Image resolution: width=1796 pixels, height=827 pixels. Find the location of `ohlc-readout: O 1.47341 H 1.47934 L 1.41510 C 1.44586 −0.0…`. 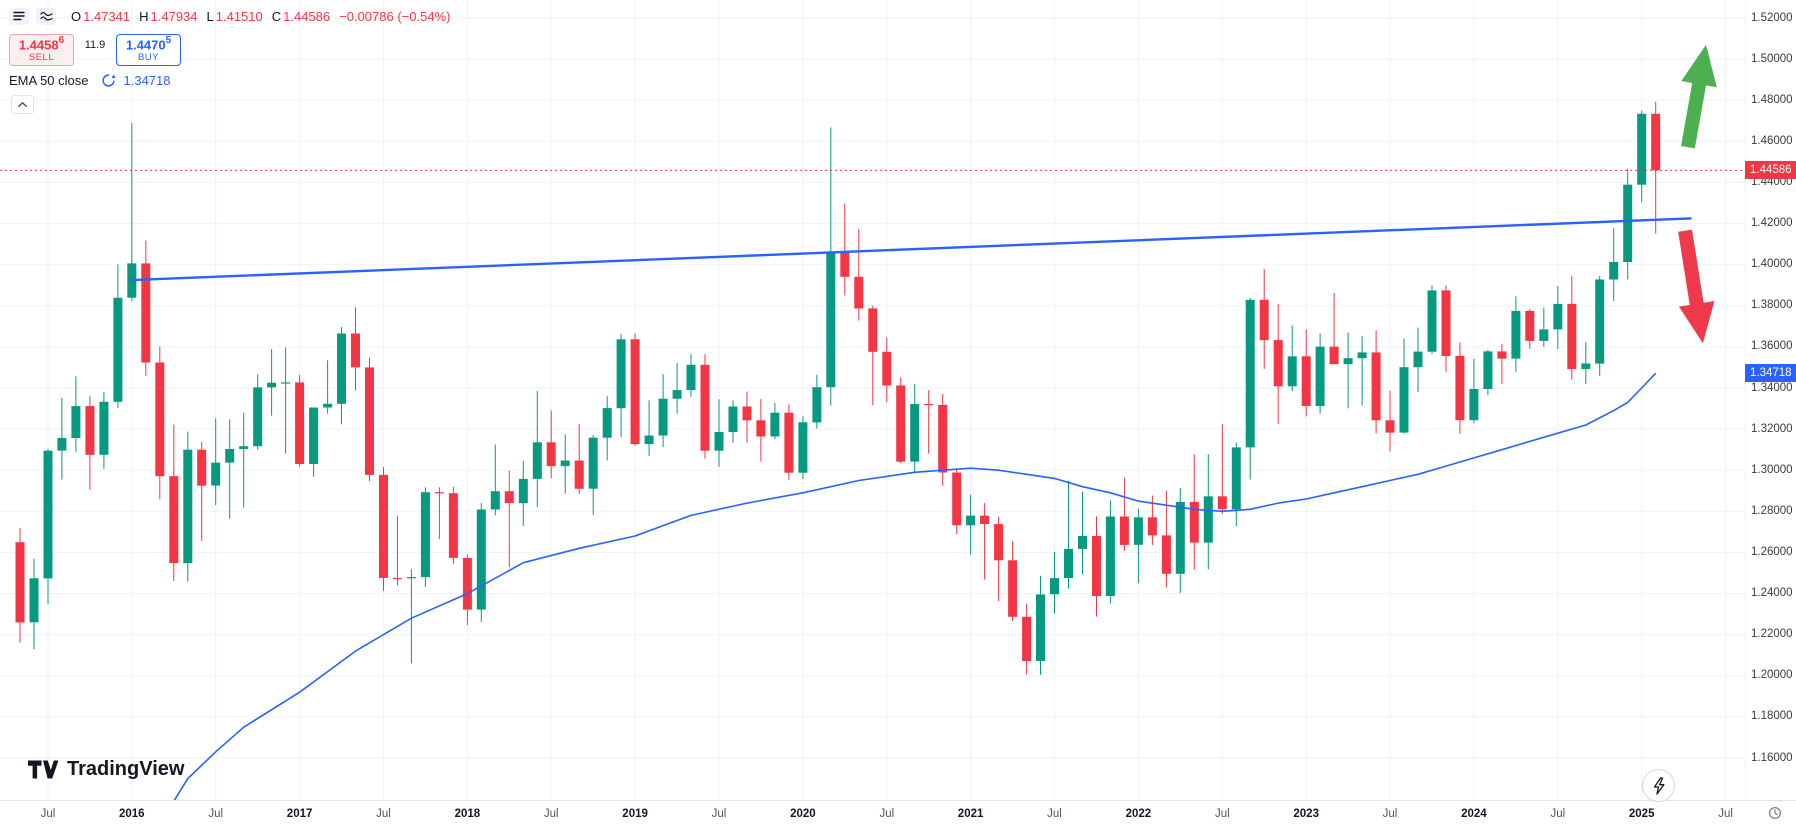

ohlc-readout: O 1.47341 H 1.47934 L 1.41510 C 1.44586 −0.0… is located at coordinates (260, 16).